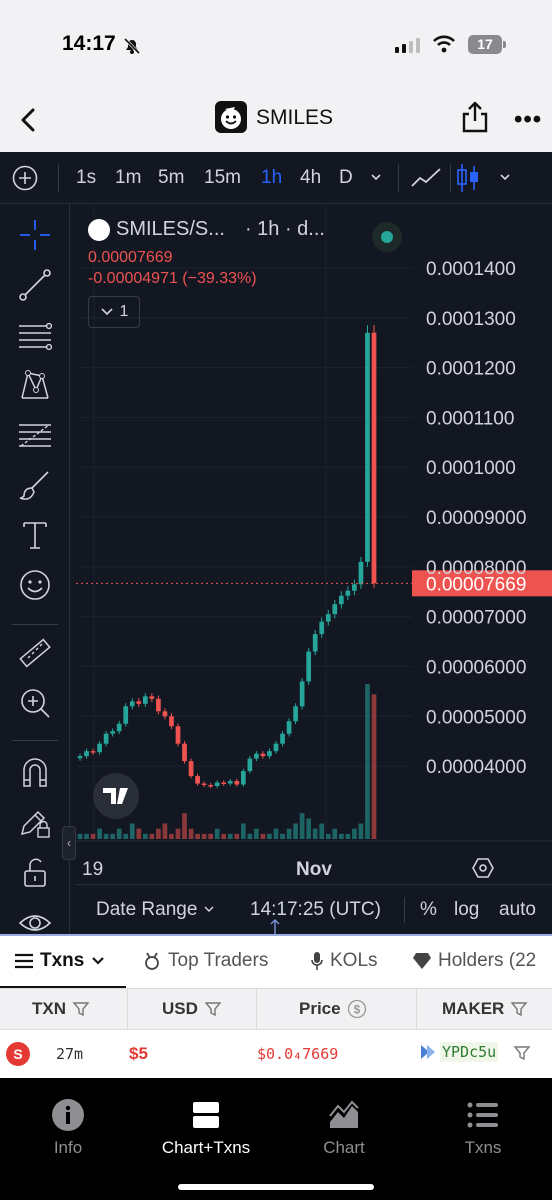 This screenshot has height=1200, width=552. What do you see at coordinates (376, 179) in the screenshot?
I see `timeframe-dropdown-chevron-icon` at bounding box center [376, 179].